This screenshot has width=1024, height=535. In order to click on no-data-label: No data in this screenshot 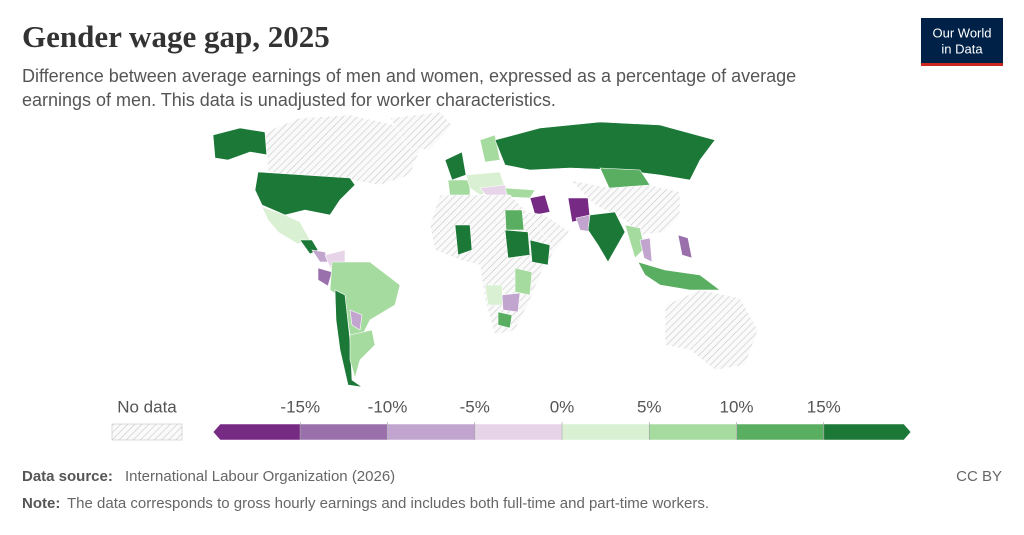, I will do `click(147, 406)`.